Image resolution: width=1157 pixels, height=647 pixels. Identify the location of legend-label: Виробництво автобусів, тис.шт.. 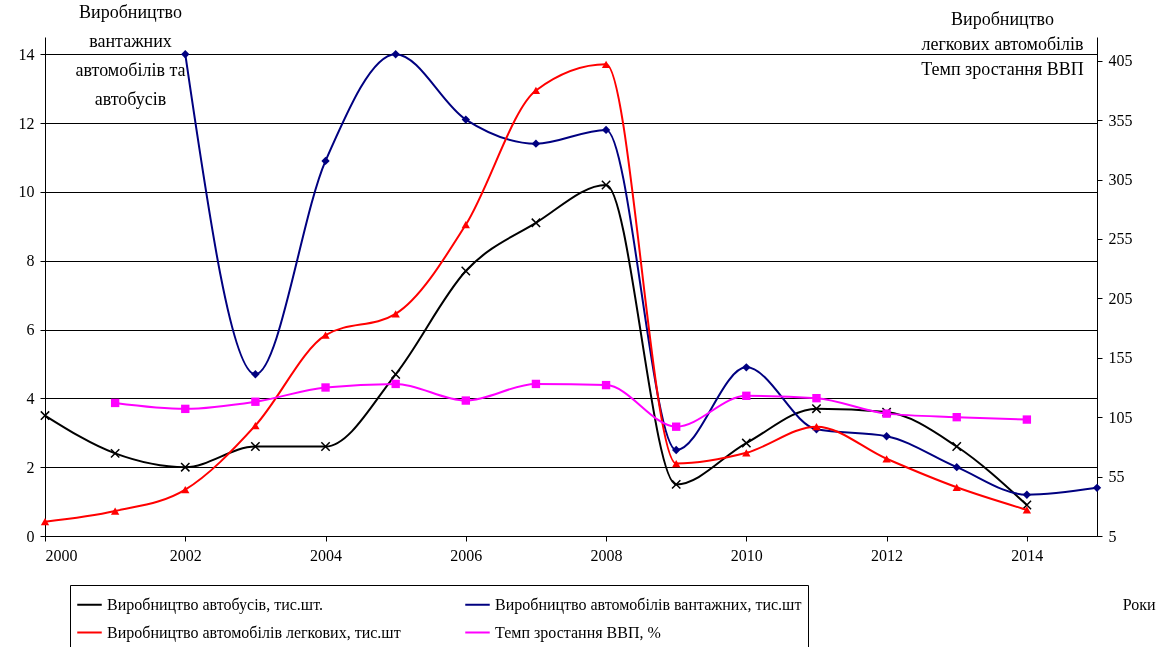
(215, 604).